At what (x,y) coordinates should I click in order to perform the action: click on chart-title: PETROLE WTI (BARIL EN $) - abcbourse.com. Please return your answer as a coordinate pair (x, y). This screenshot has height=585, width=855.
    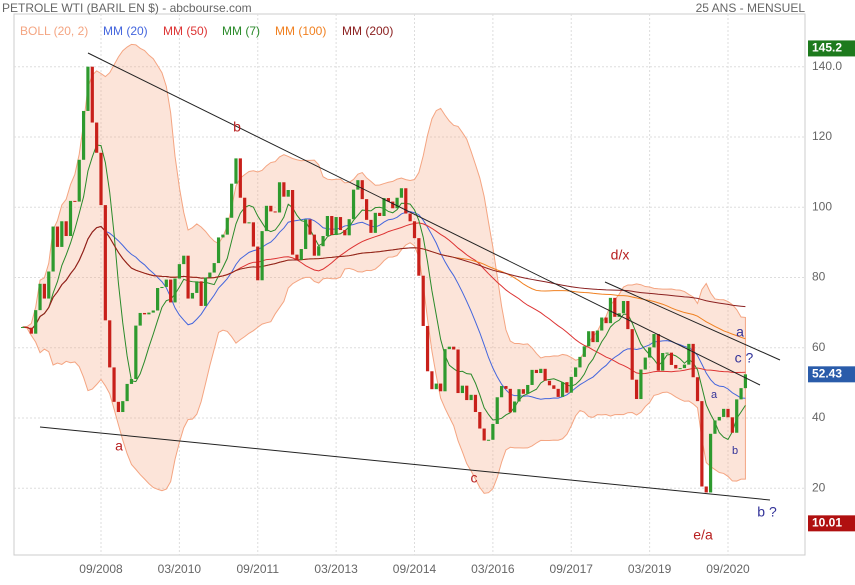
    Looking at the image, I should click on (127, 8).